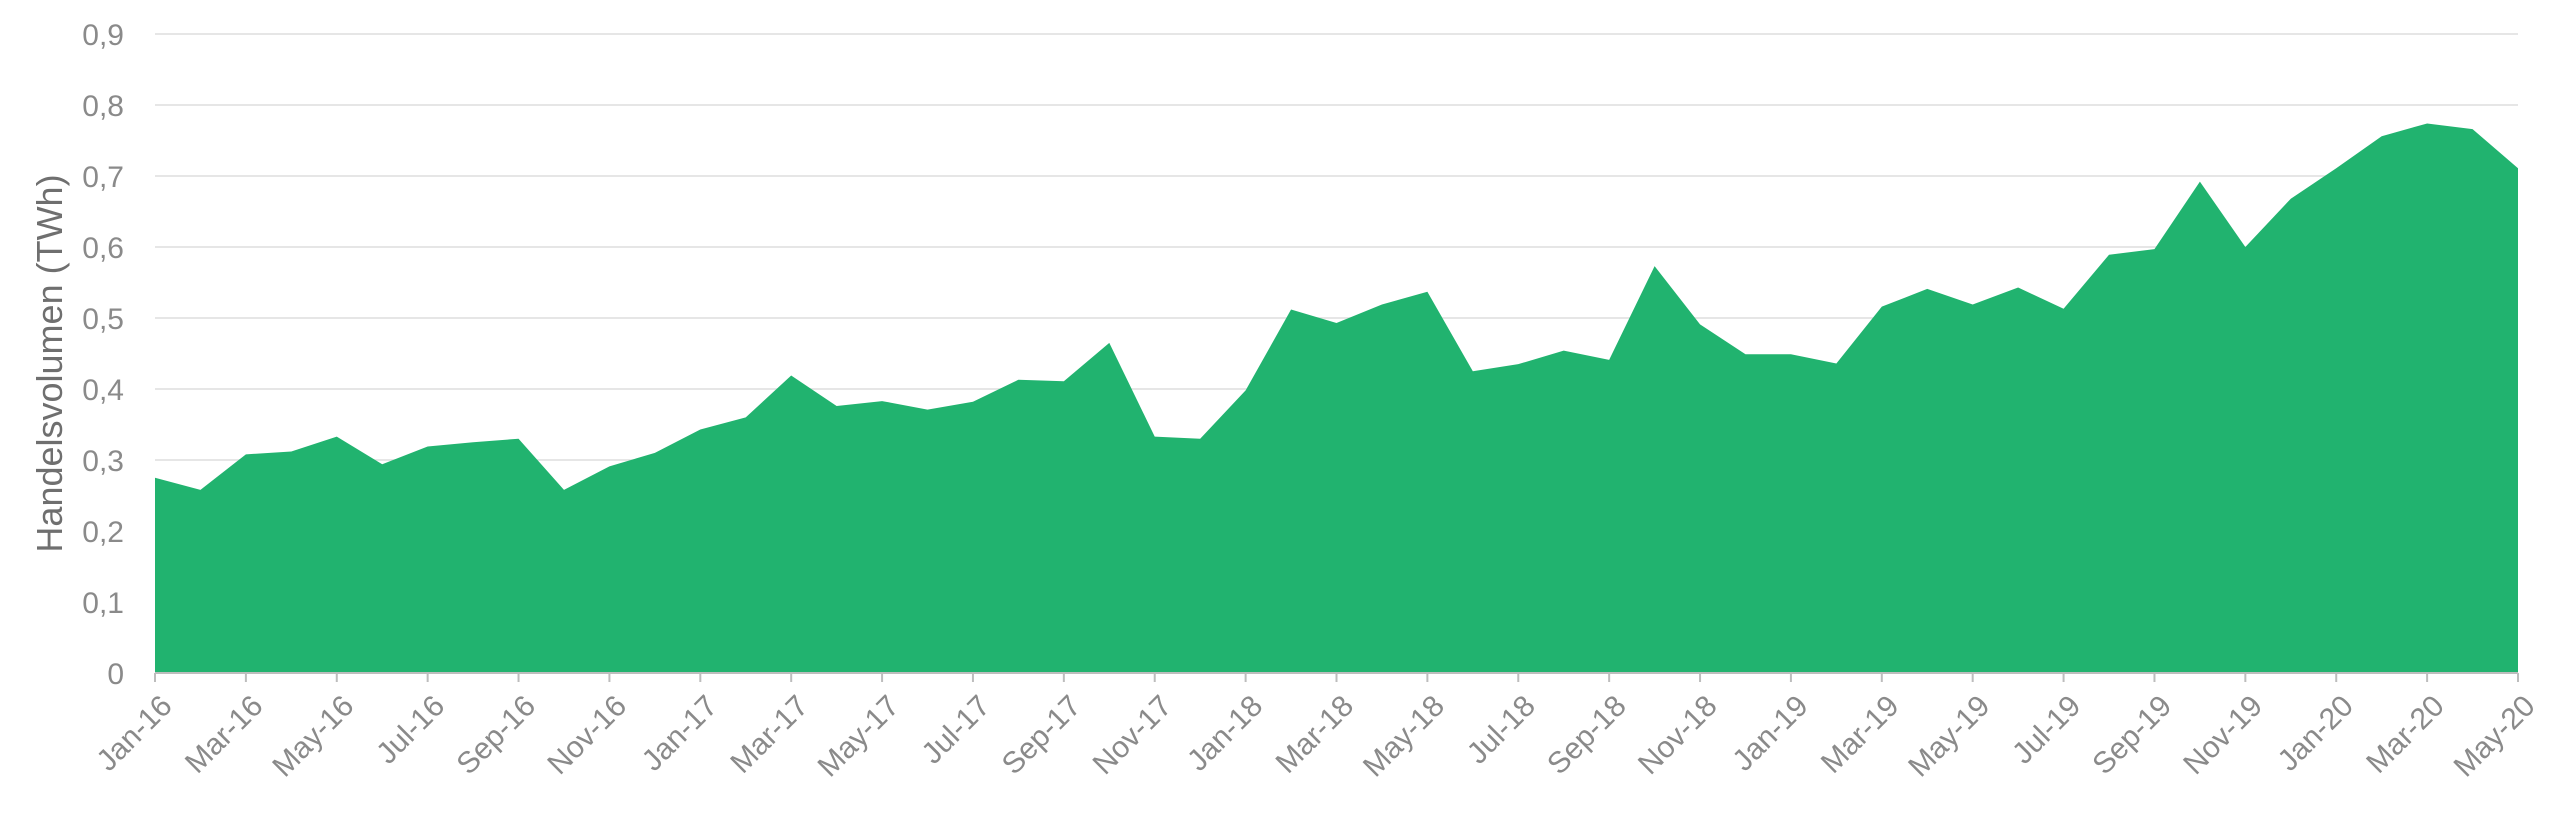 This screenshot has width=2560, height=813. What do you see at coordinates (1949, 736) in the screenshot?
I see `x-tick-label: May-19` at bounding box center [1949, 736].